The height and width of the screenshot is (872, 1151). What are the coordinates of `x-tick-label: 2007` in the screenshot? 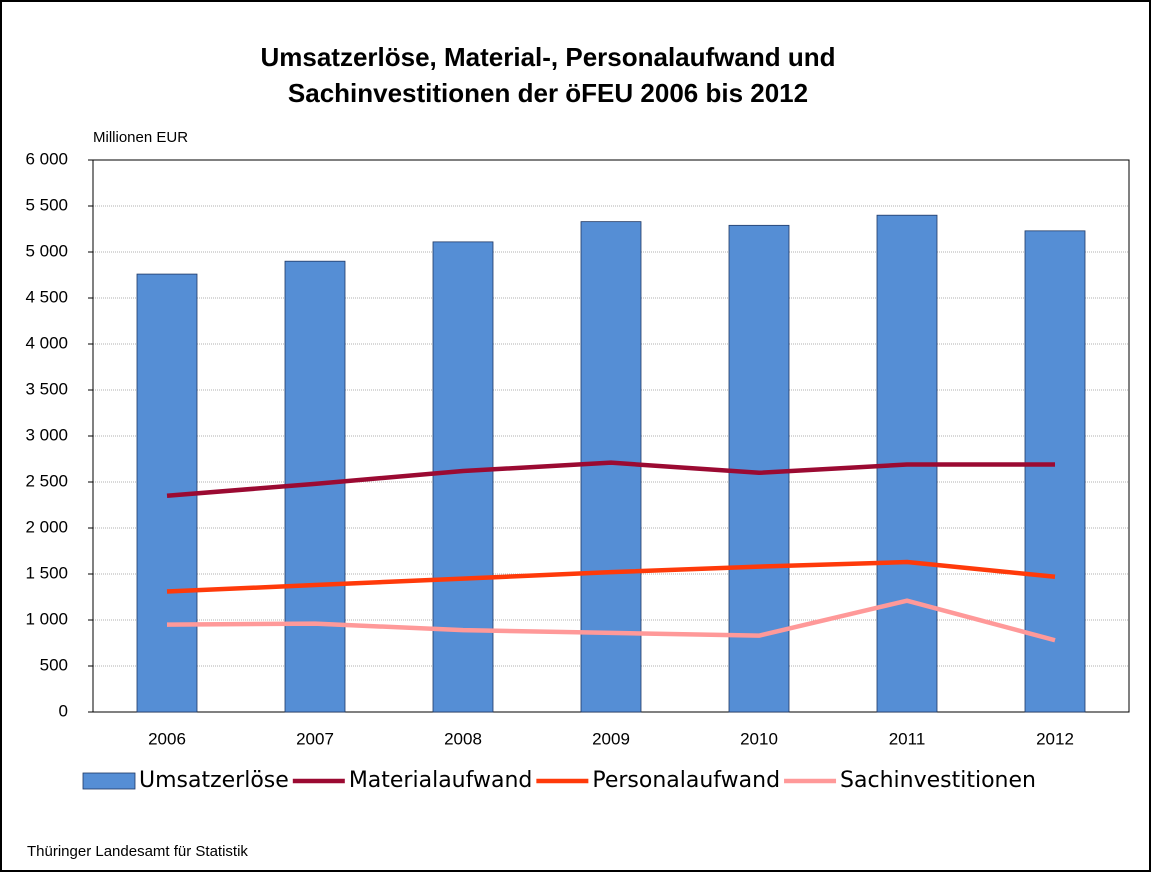 It's located at (315, 738).